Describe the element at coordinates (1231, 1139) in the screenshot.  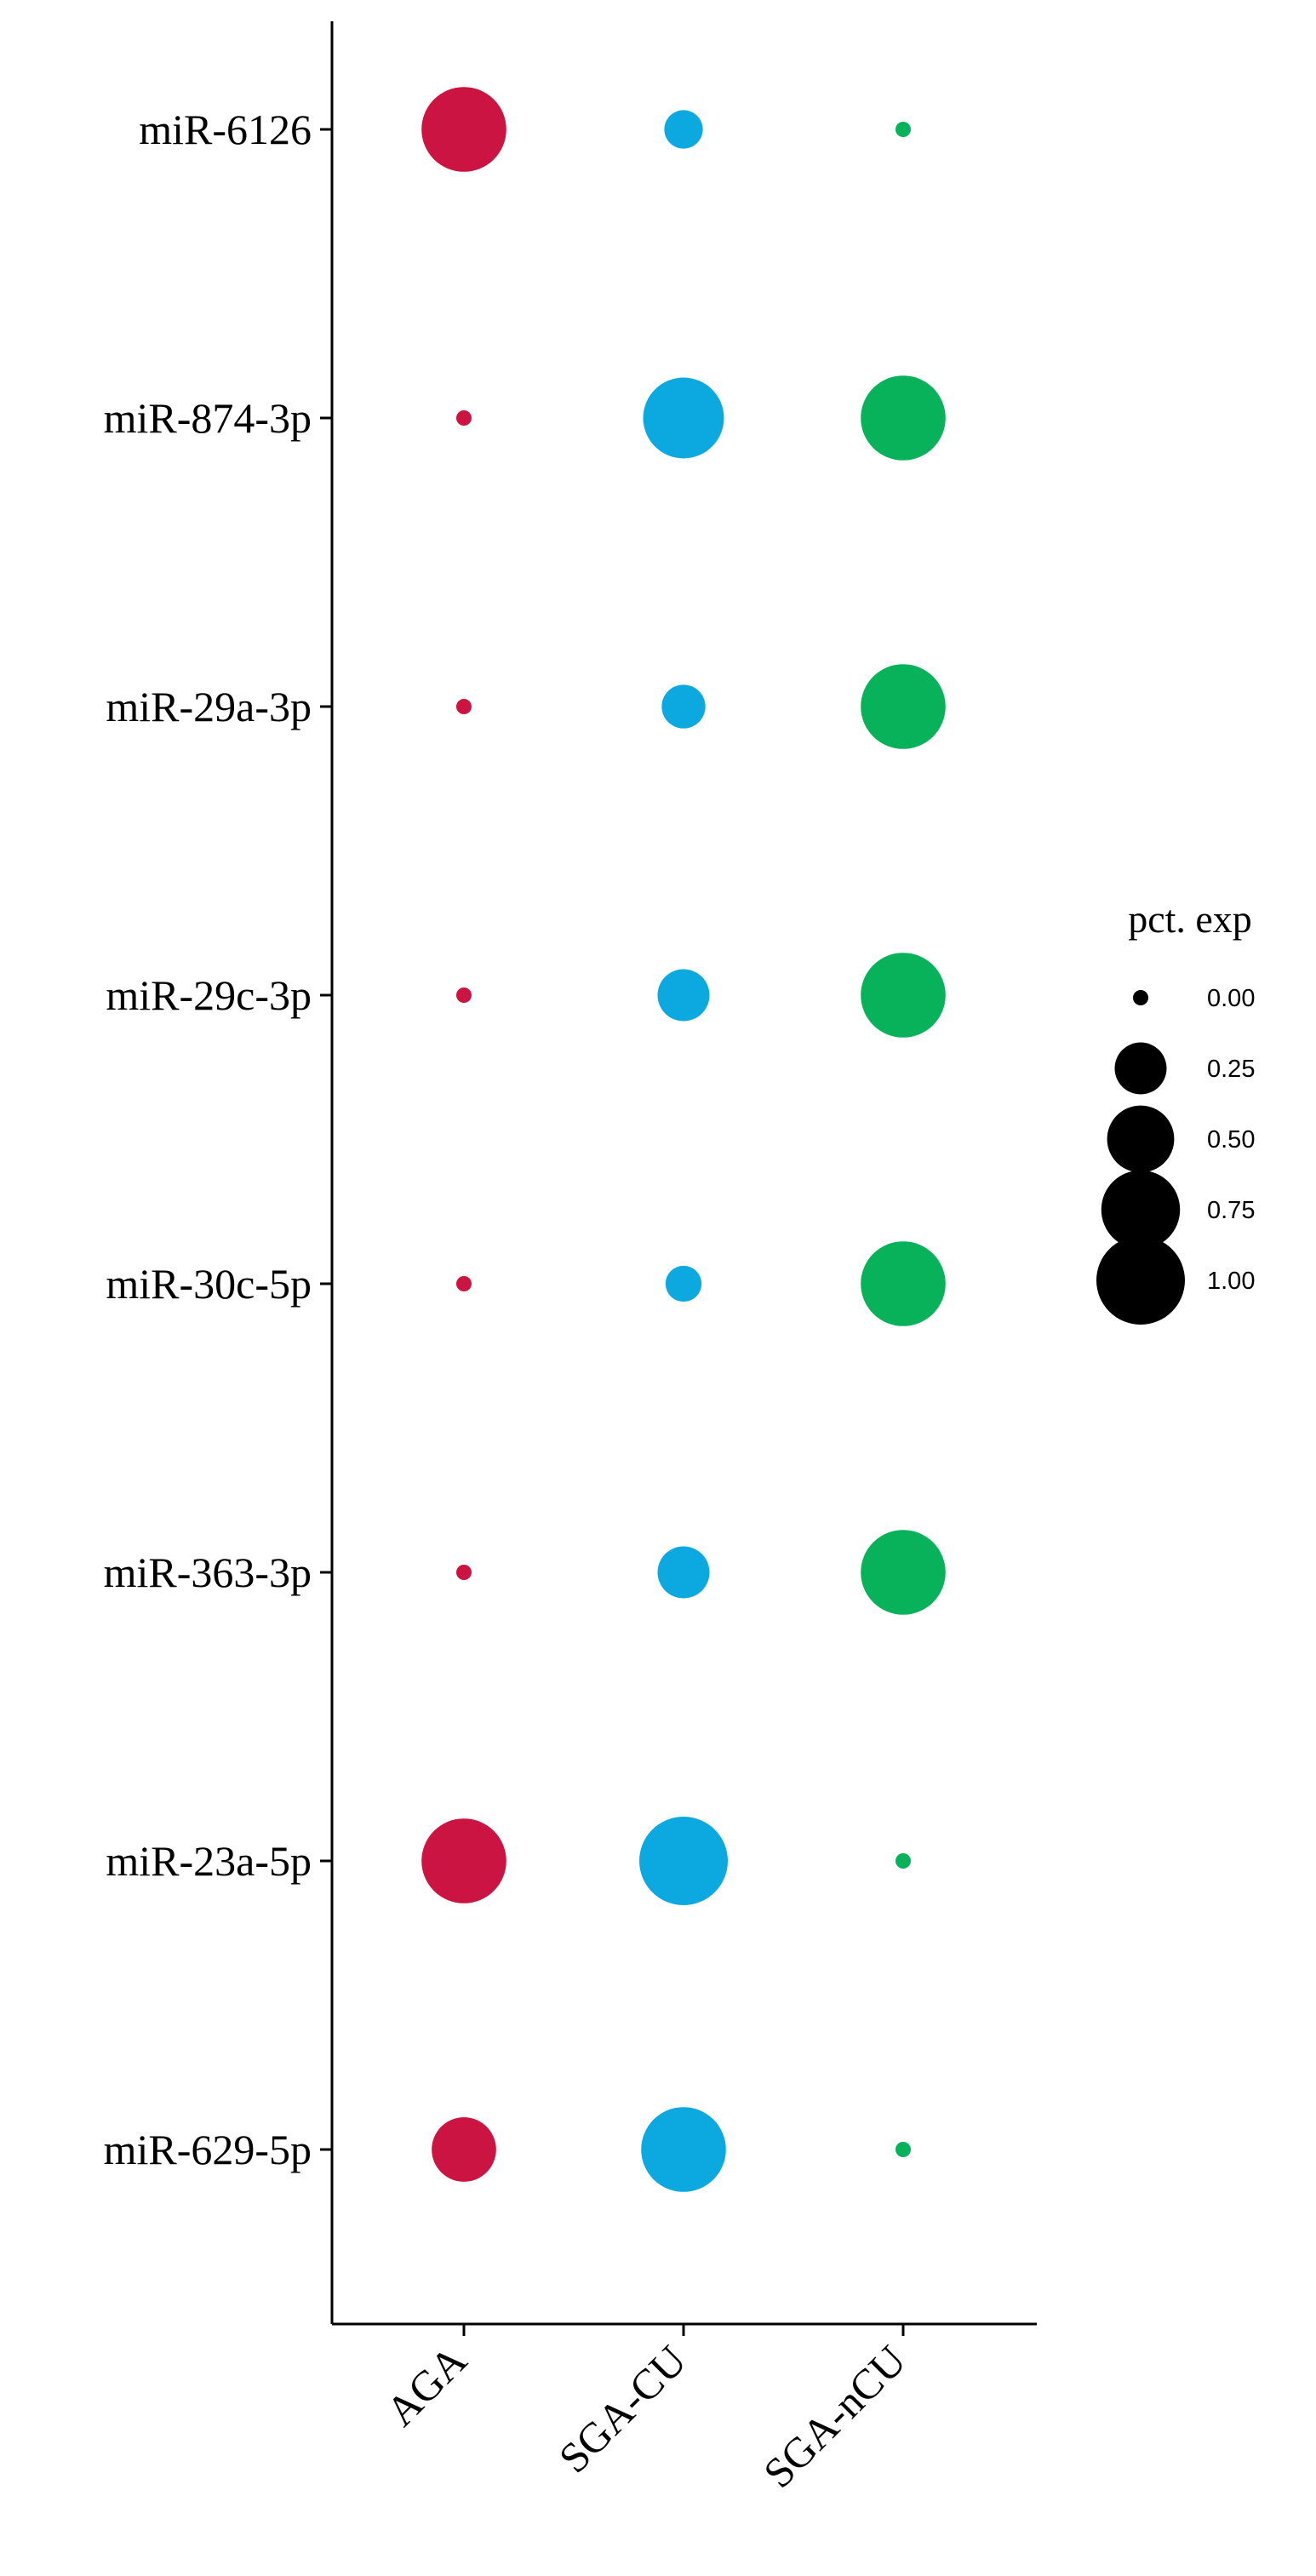
I see `legend-label: 0.50` at that location.